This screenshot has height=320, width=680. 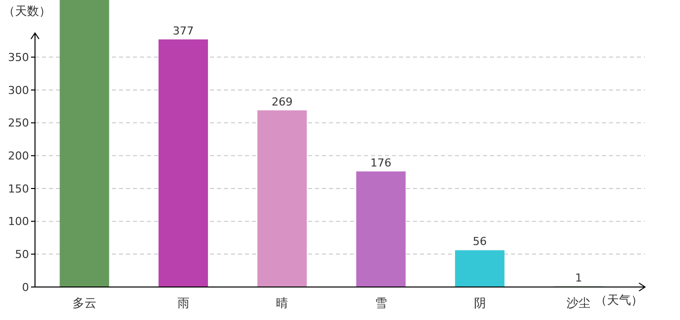 I want to click on y-tick-label: 300, so click(x=18, y=90).